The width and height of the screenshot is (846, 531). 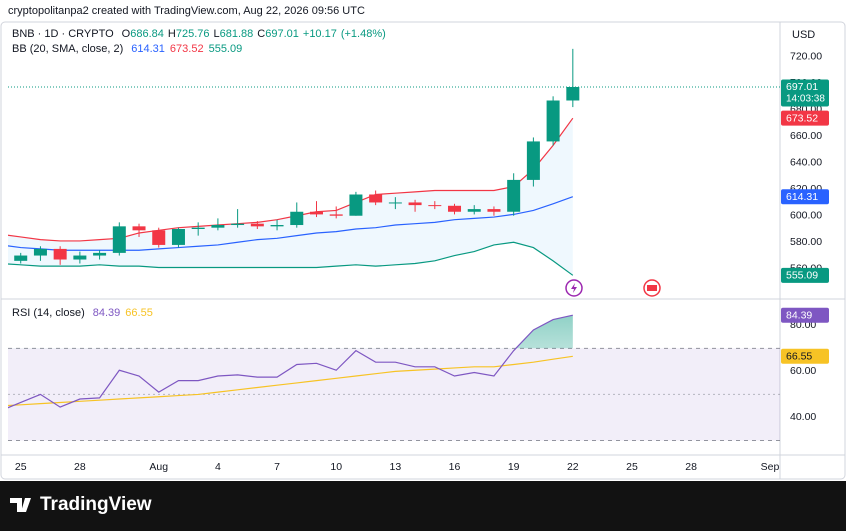 What do you see at coordinates (172, 34) in the screenshot?
I see `legend-item: H` at bounding box center [172, 34].